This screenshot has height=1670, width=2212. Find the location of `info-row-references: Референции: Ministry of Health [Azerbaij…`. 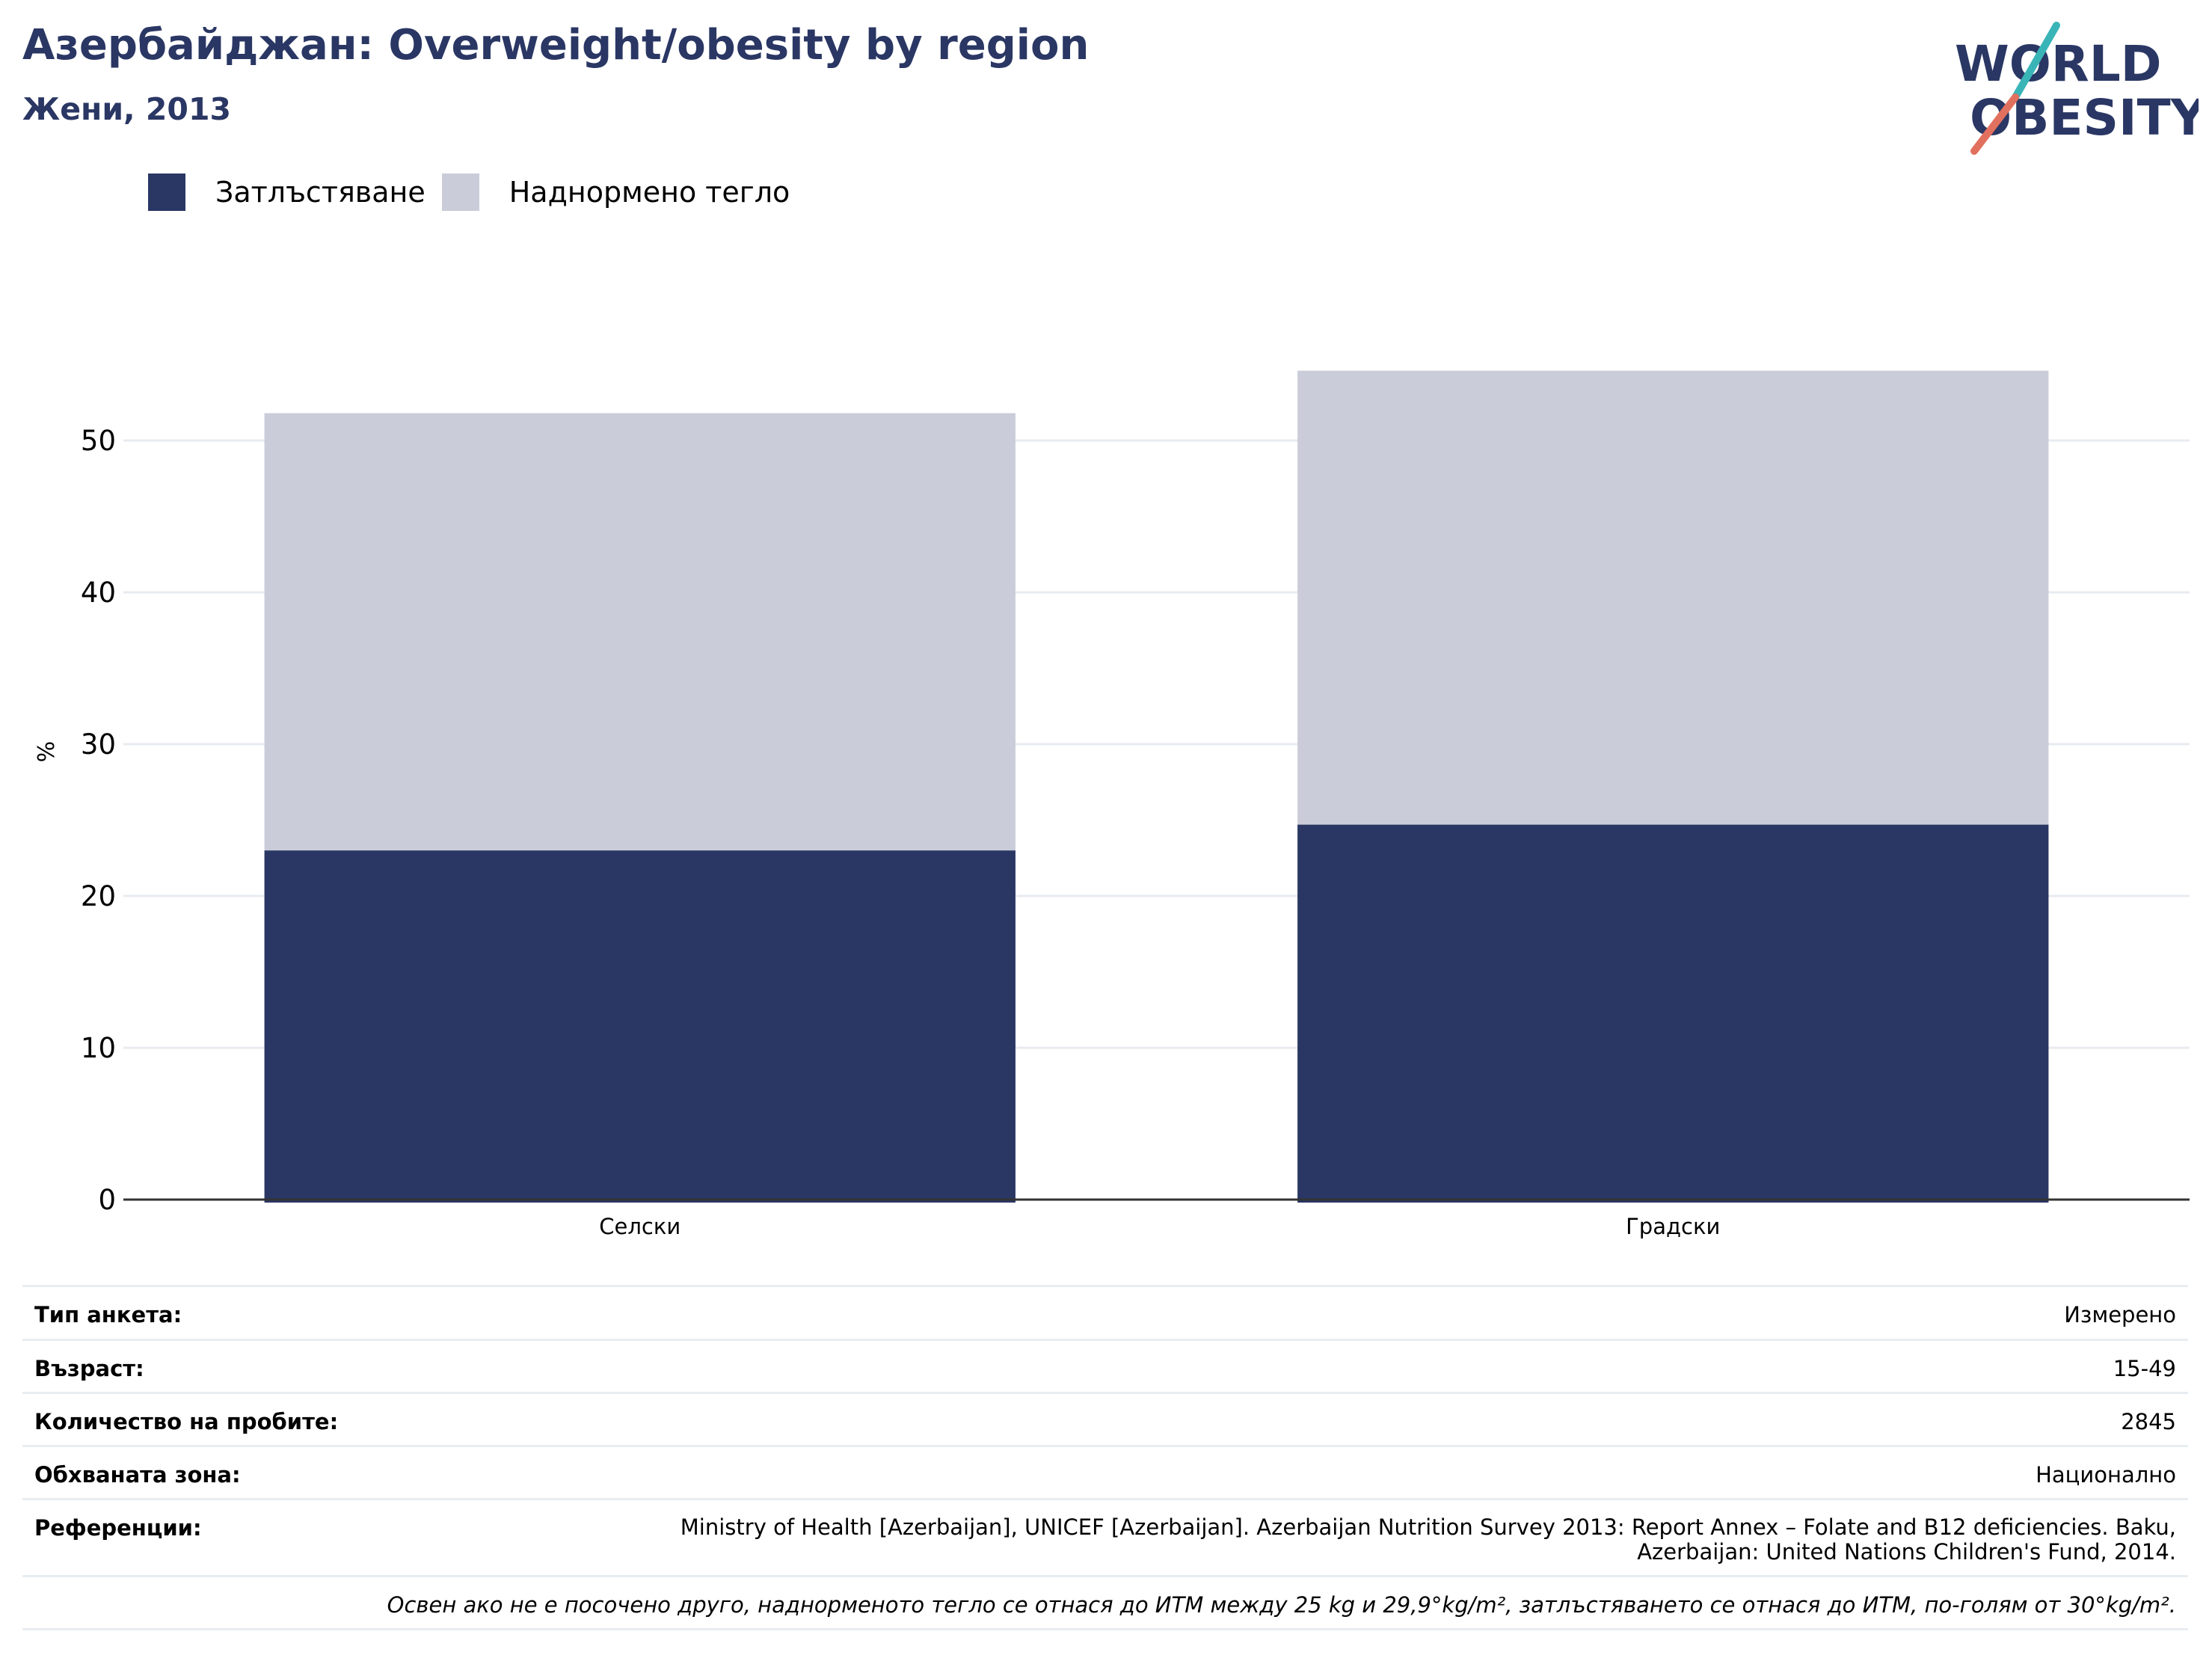

info-row-references: Референции: Ministry of Health [Azerbaij… is located at coordinates (1105, 1536).